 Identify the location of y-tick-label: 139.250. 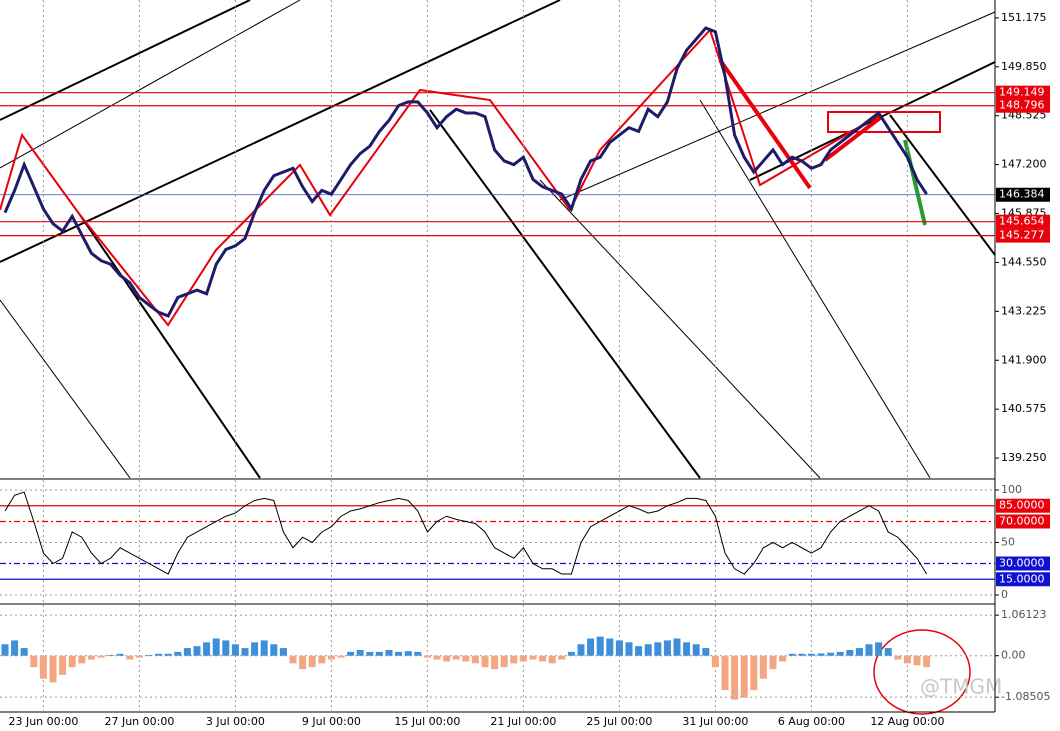
(1024, 457).